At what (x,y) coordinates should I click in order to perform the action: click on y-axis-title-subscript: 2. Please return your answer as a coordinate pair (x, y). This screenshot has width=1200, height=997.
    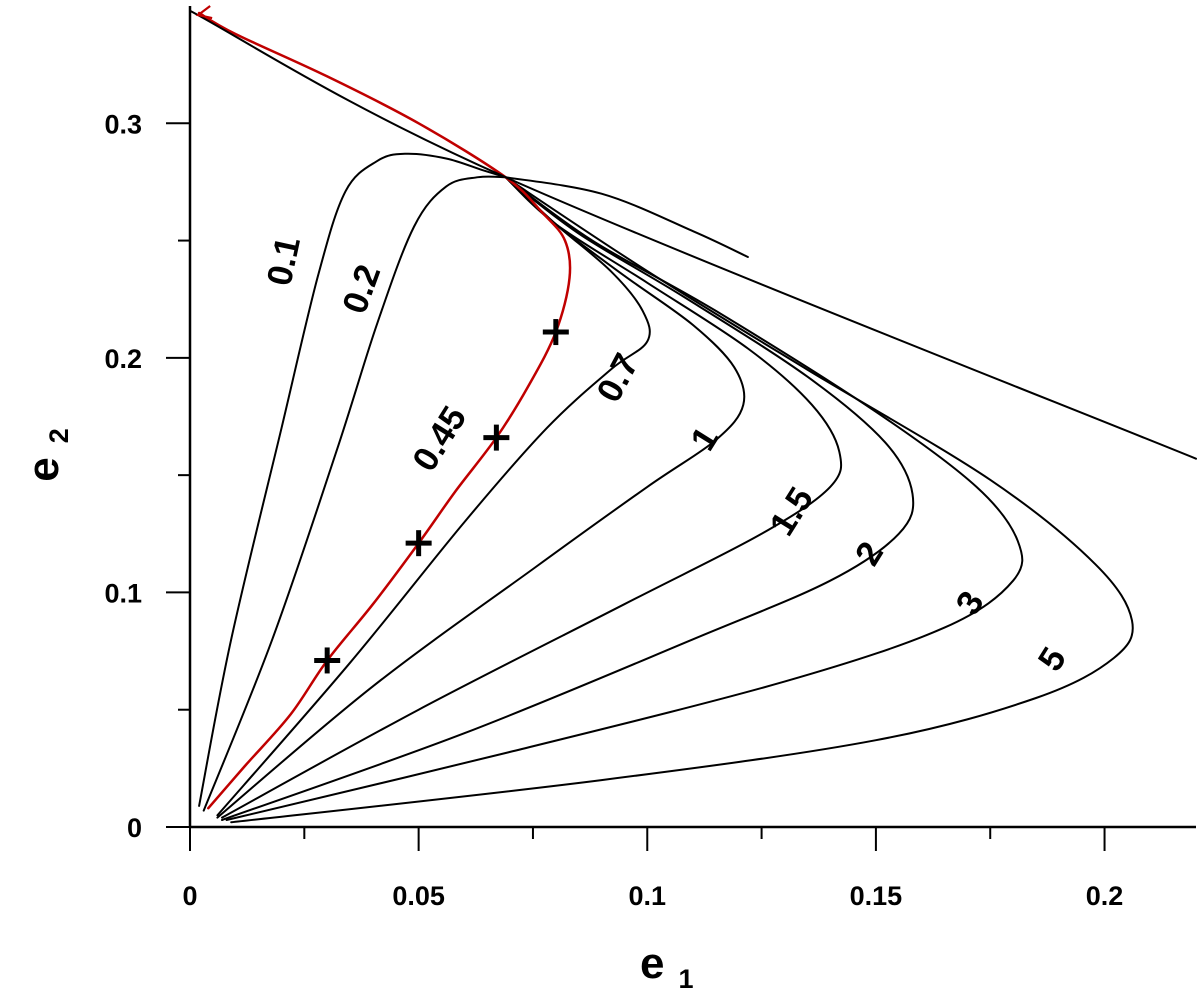
    Looking at the image, I should click on (59, 435).